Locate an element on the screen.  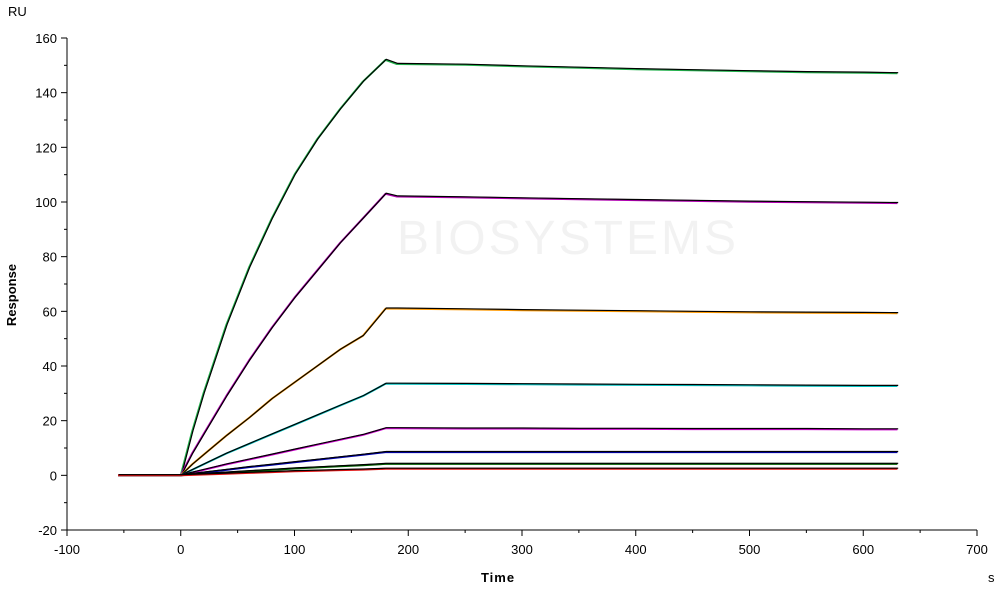
y-tick-label: -20 is located at coordinates (47, 530).